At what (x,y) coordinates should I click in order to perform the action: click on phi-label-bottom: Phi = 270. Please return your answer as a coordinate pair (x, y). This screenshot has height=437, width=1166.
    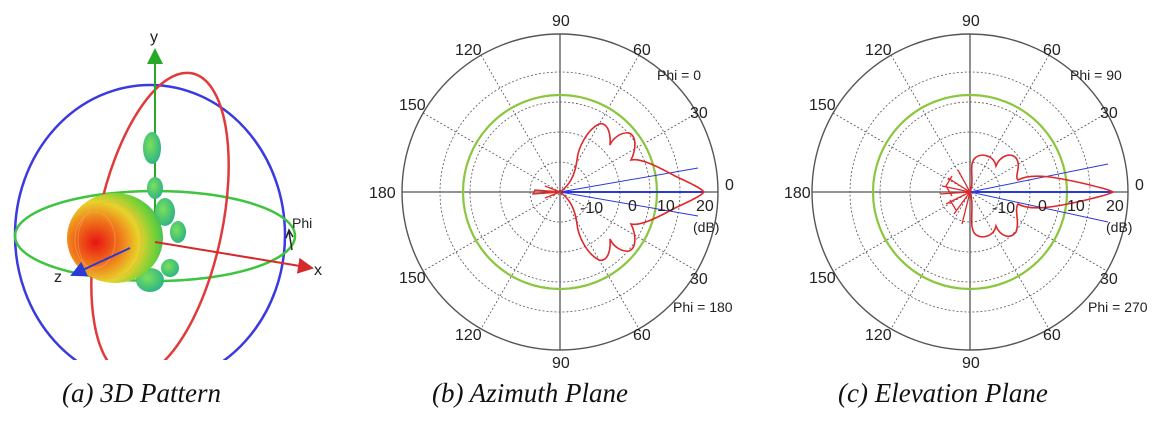
    Looking at the image, I should click on (1118, 307).